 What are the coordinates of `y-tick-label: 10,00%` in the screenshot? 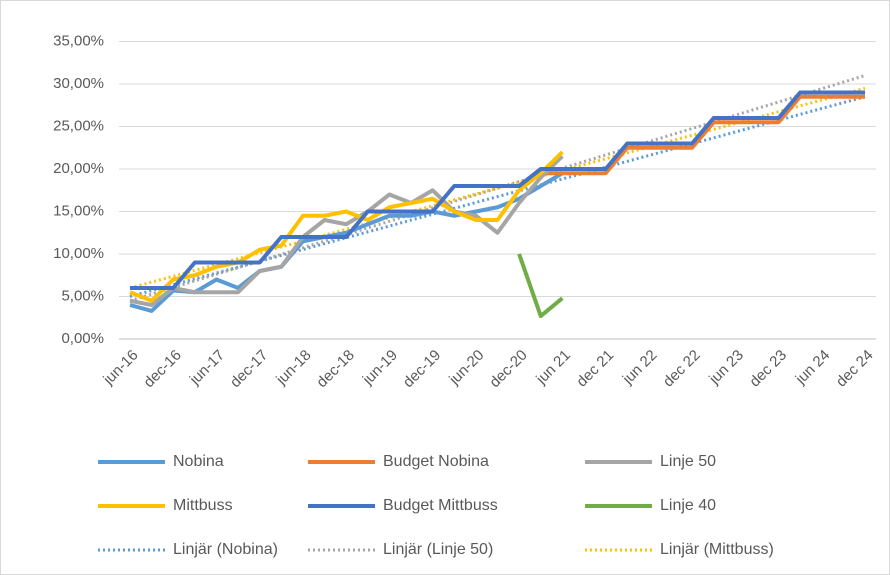 It's located at (78, 253).